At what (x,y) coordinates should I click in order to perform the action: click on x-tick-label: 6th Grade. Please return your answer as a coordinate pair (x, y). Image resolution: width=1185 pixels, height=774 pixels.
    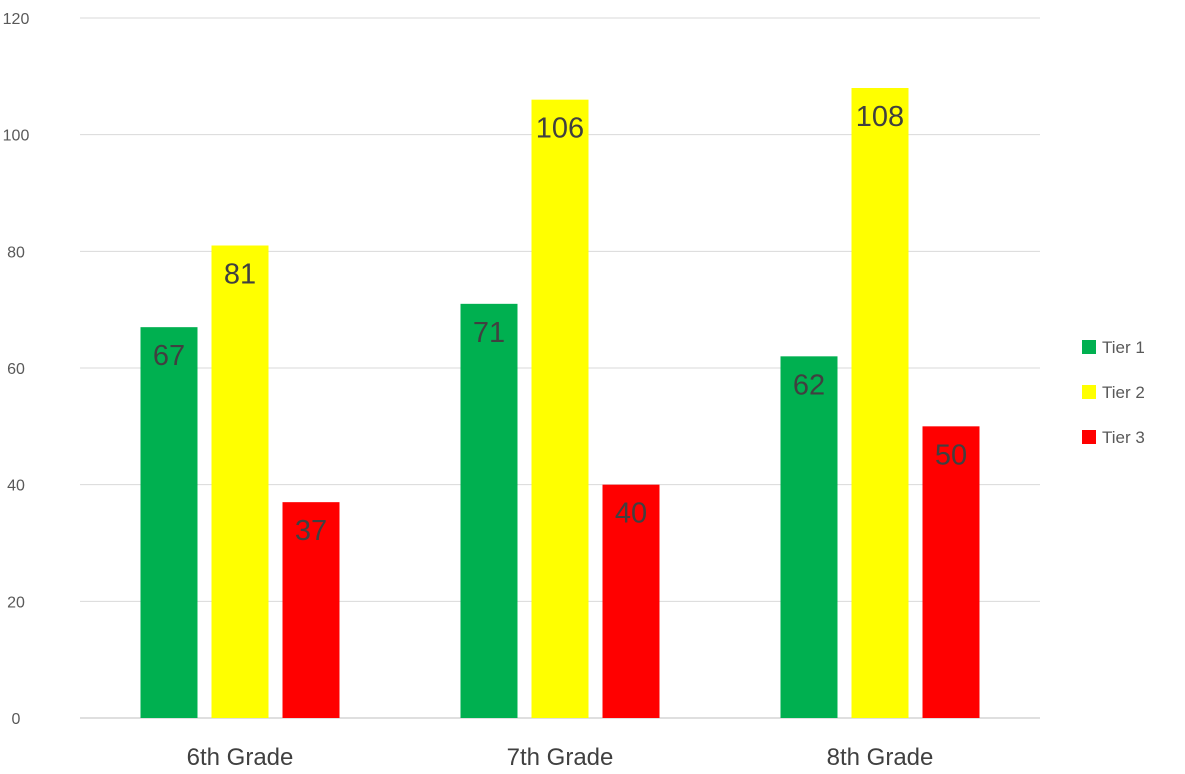
    Looking at the image, I should click on (240, 757).